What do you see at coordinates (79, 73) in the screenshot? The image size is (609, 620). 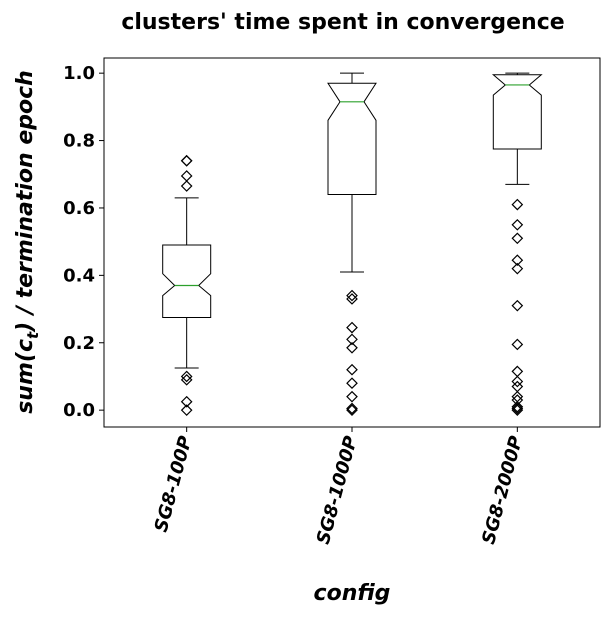 I see `y-tick-label: 1.0` at bounding box center [79, 73].